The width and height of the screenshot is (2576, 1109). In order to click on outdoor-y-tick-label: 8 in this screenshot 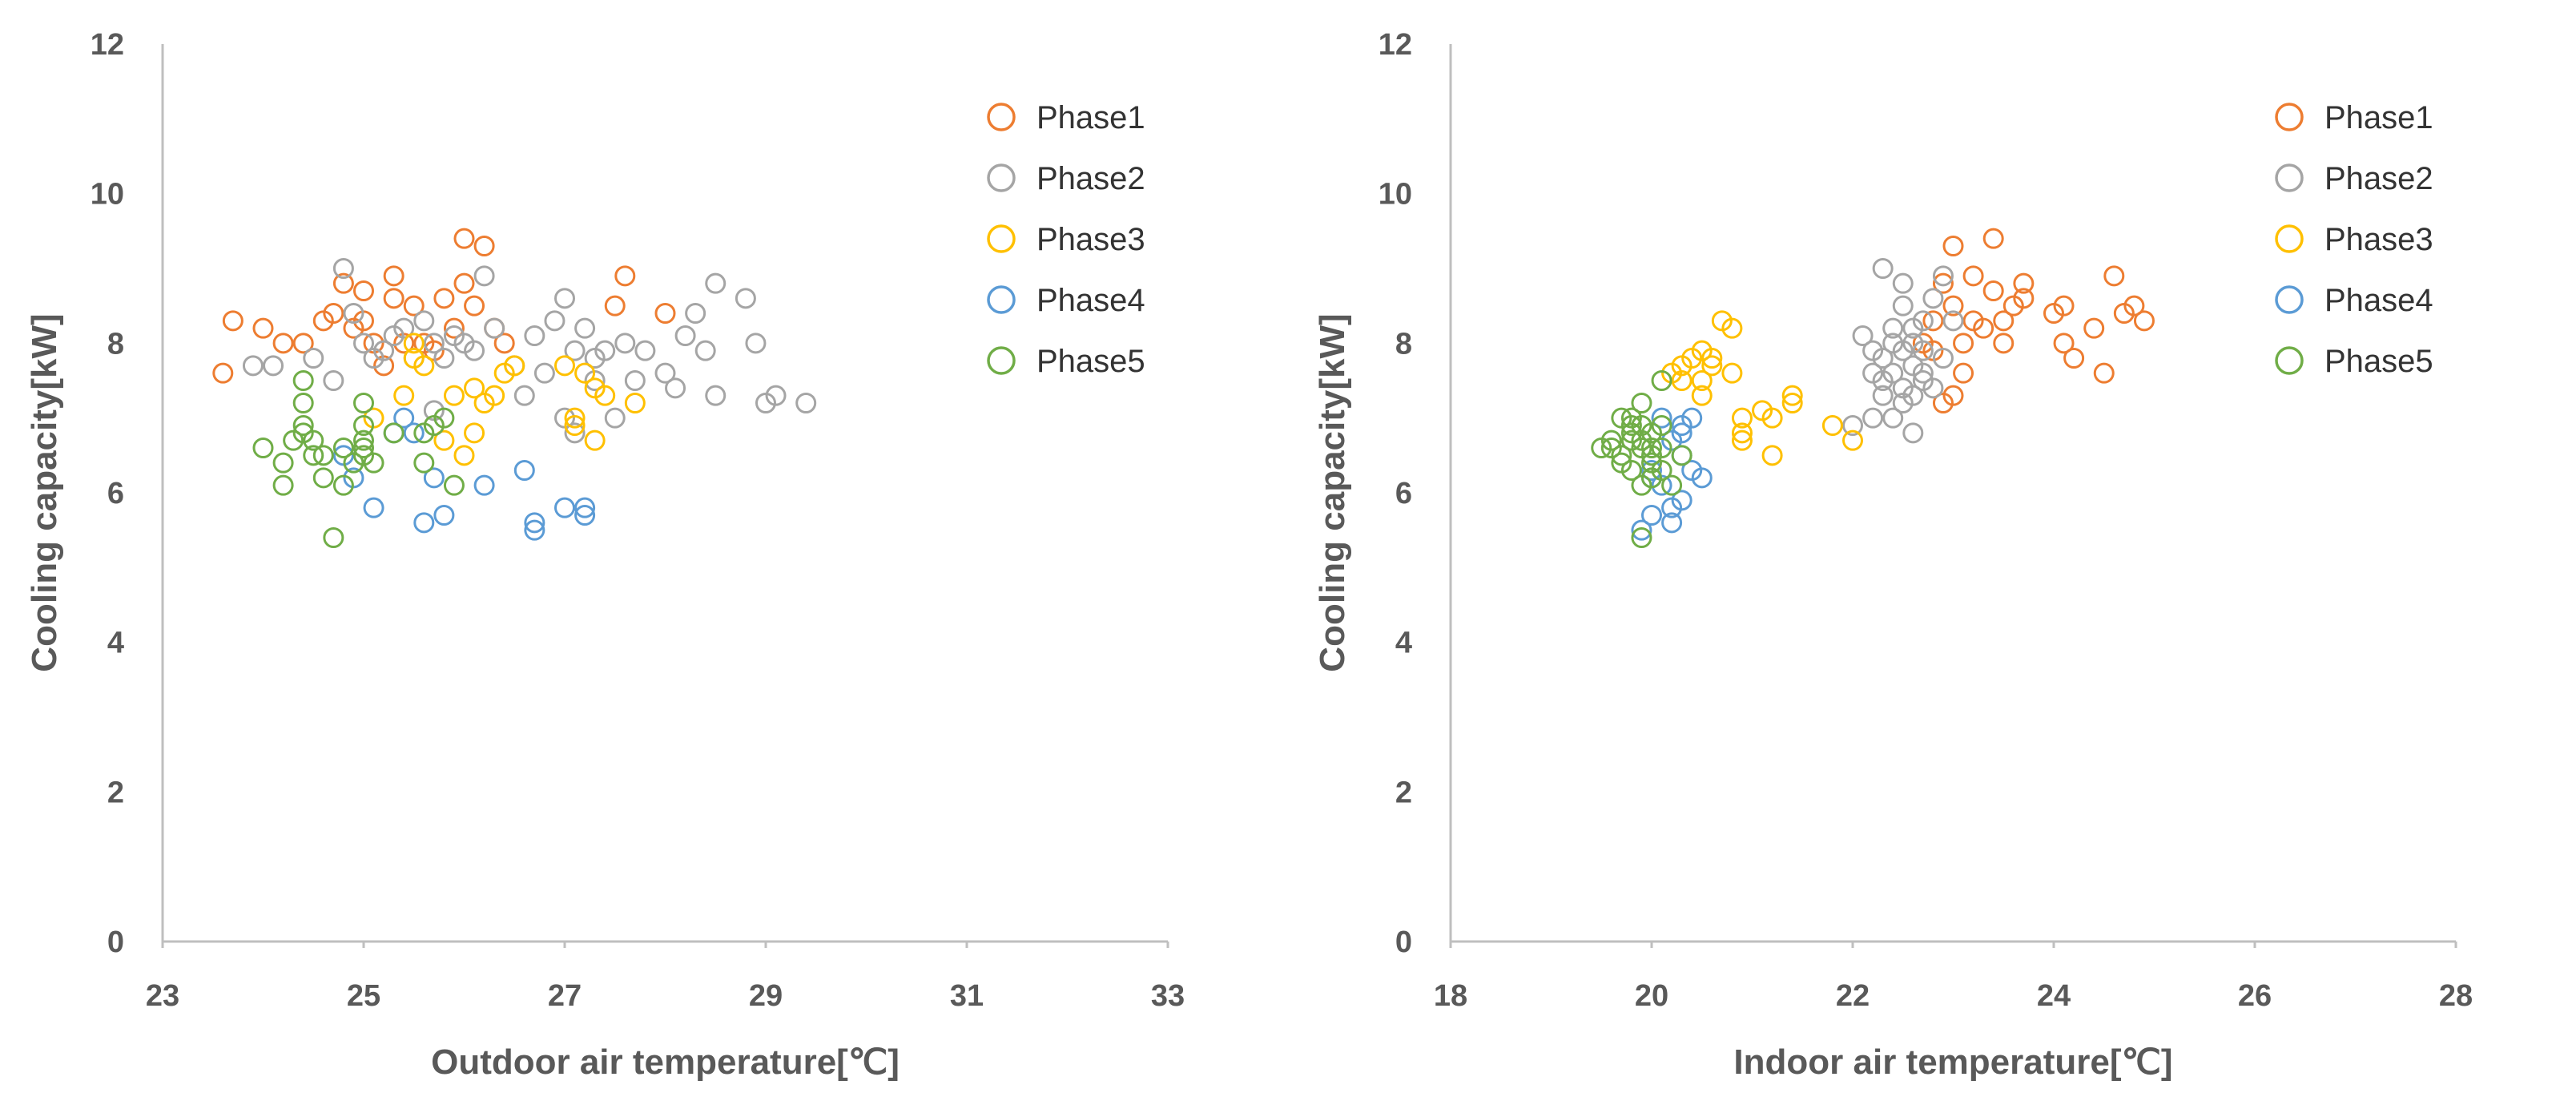, I will do `click(115, 344)`.